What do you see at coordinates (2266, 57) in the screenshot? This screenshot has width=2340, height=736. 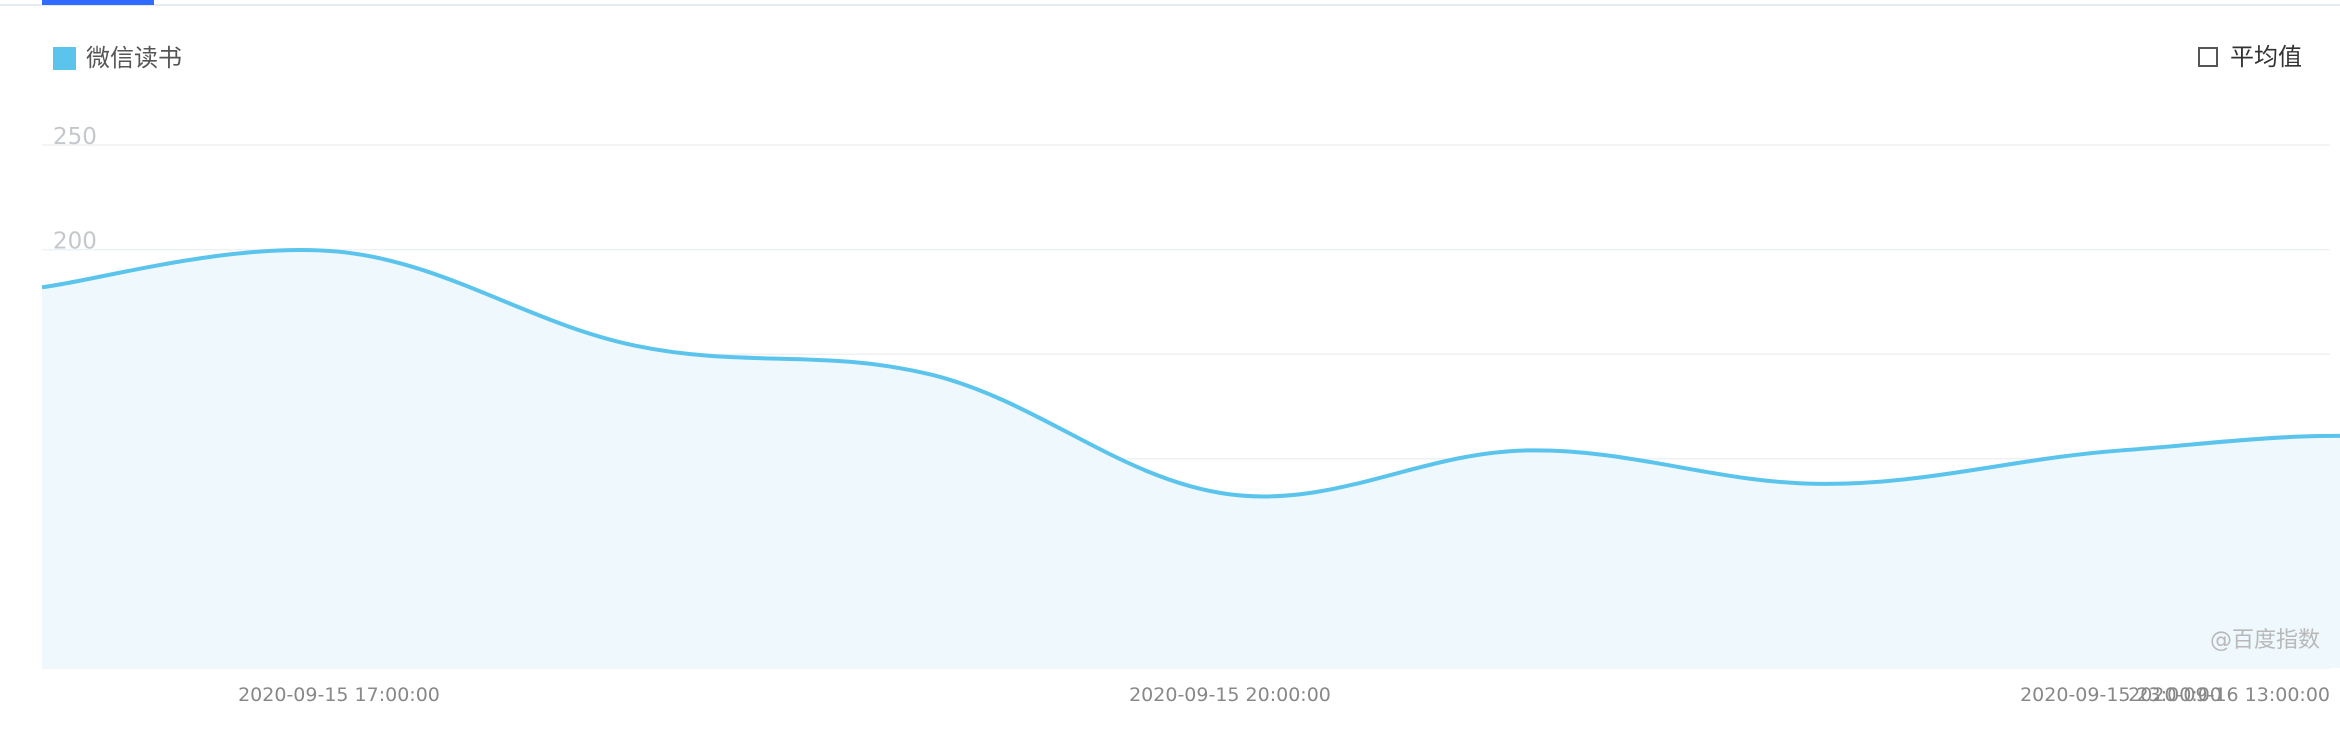 I see `average-label: 平均值` at bounding box center [2266, 57].